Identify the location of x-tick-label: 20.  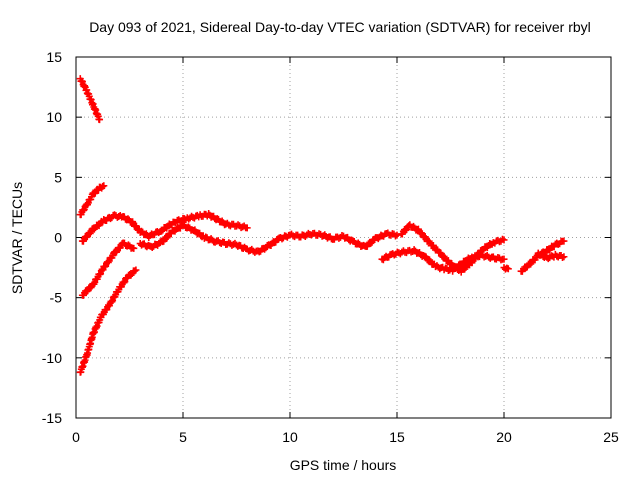
(504, 437).